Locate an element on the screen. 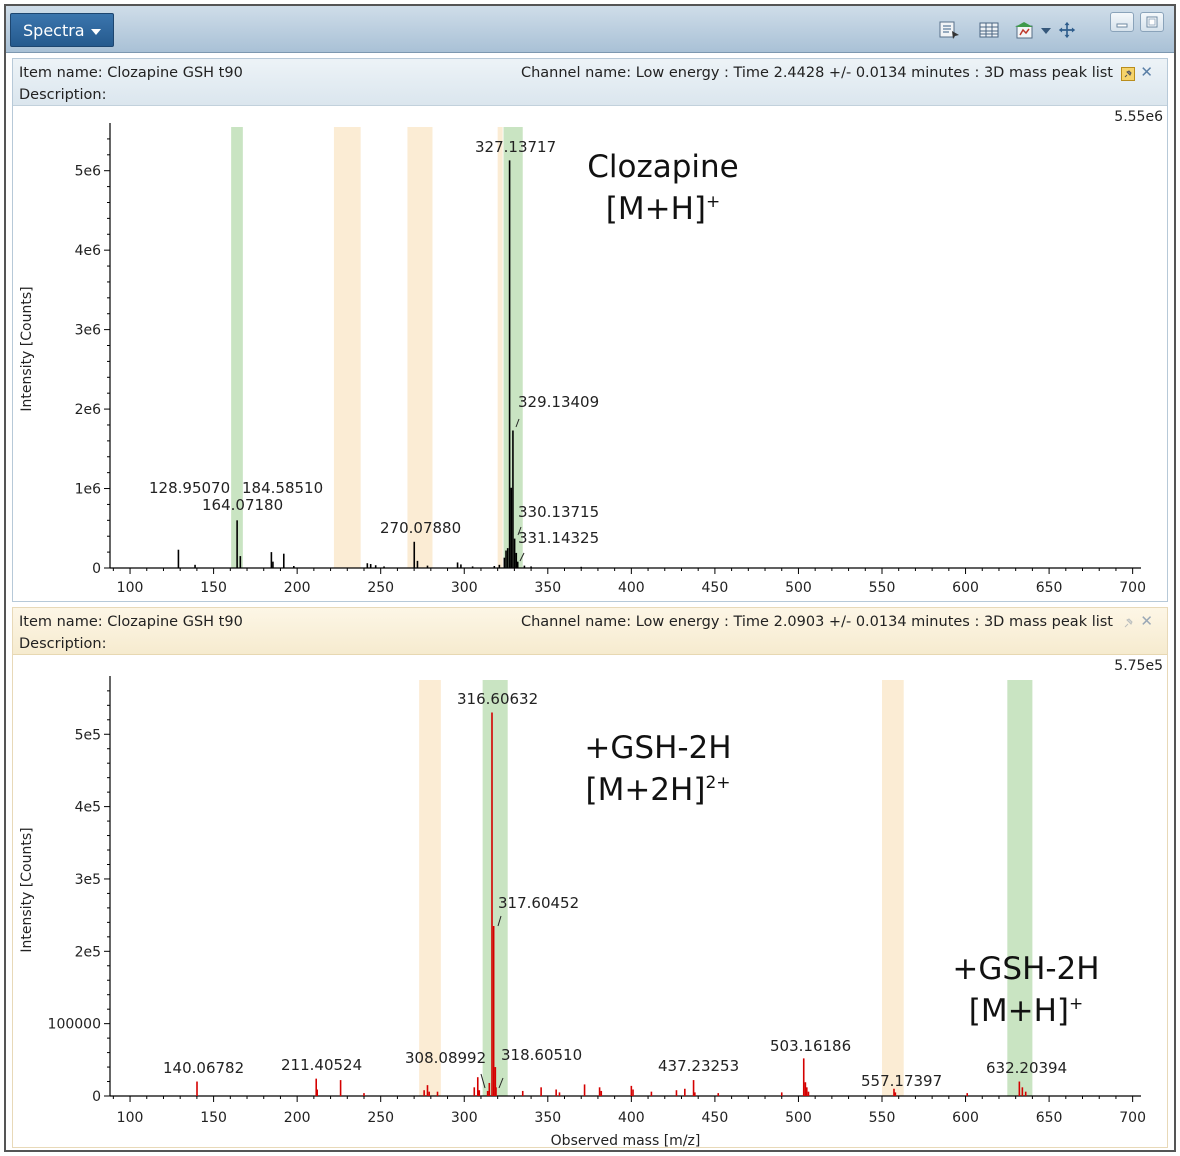 The height and width of the screenshot is (1156, 1180). peak-label: 184.58510 is located at coordinates (282, 488).